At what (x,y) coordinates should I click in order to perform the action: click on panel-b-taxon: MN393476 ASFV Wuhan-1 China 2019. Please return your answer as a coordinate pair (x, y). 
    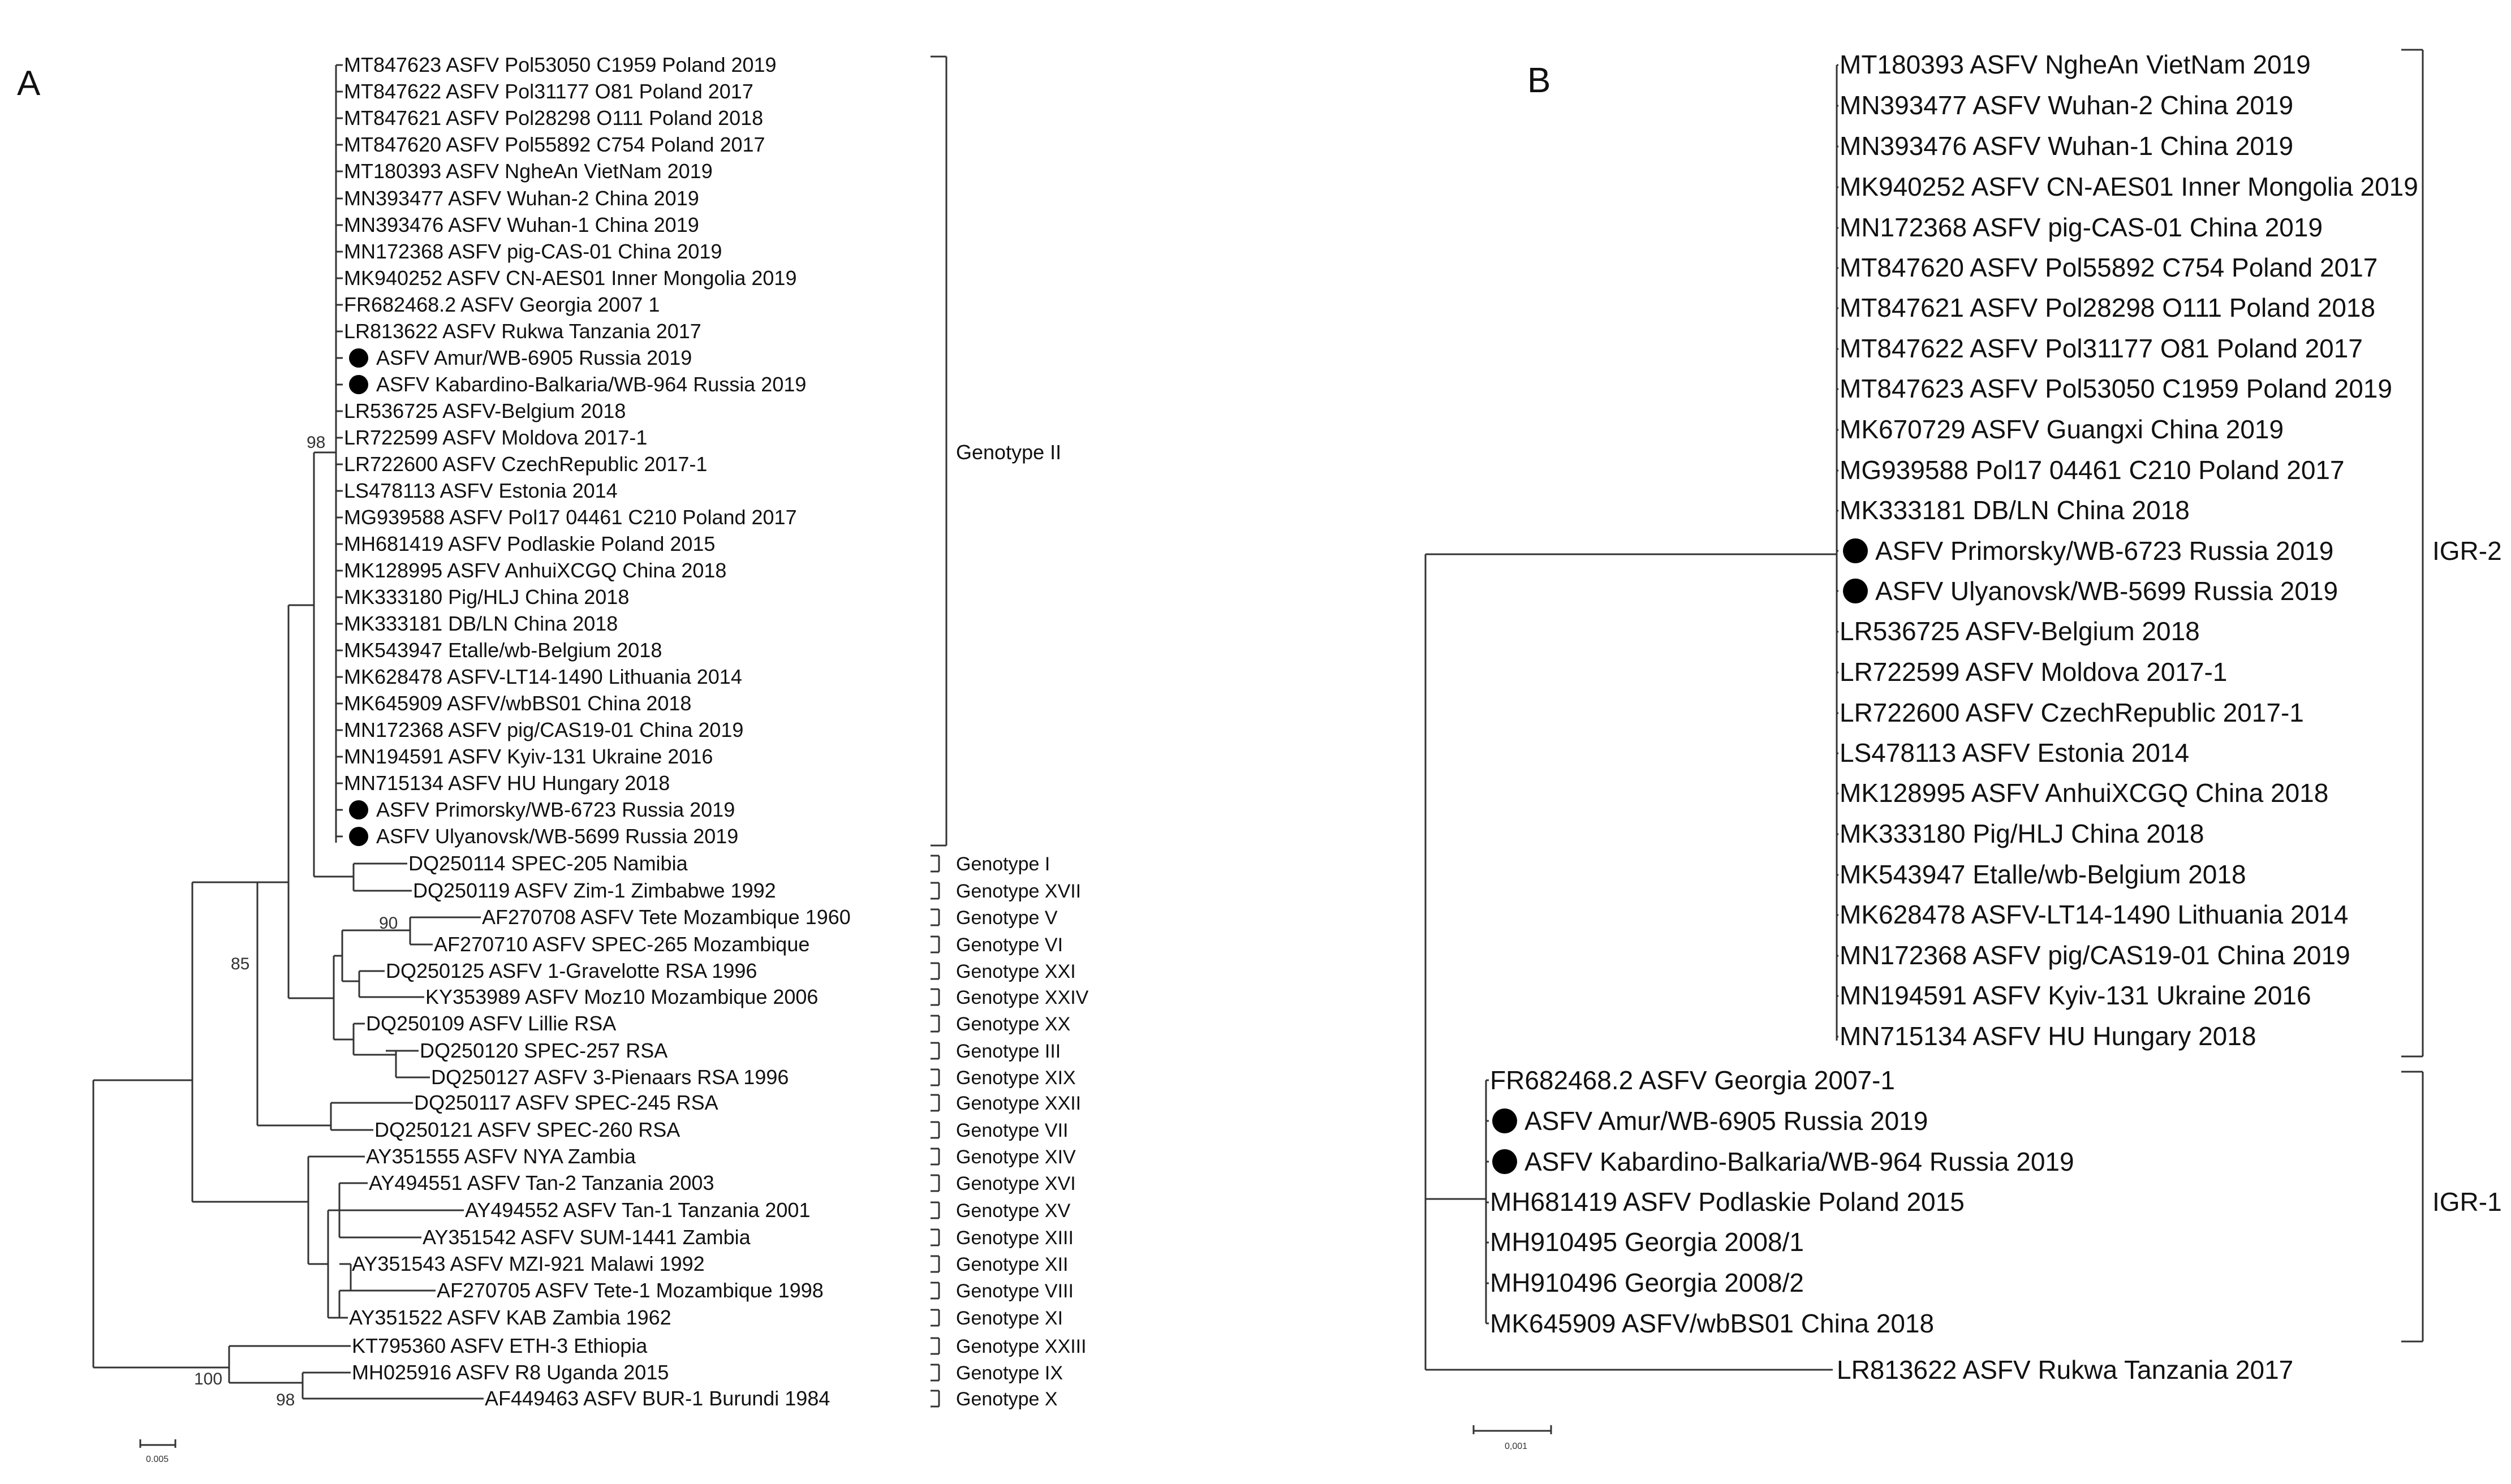
    Looking at the image, I should click on (2066, 146).